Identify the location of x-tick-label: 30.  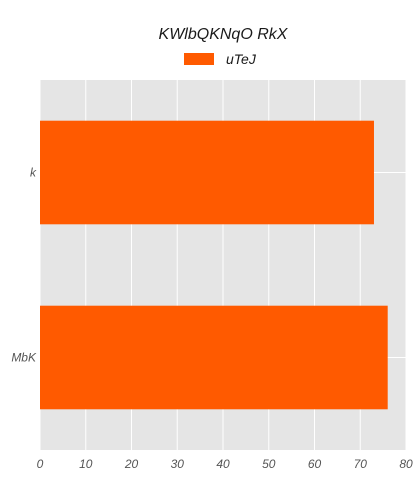
(178, 464).